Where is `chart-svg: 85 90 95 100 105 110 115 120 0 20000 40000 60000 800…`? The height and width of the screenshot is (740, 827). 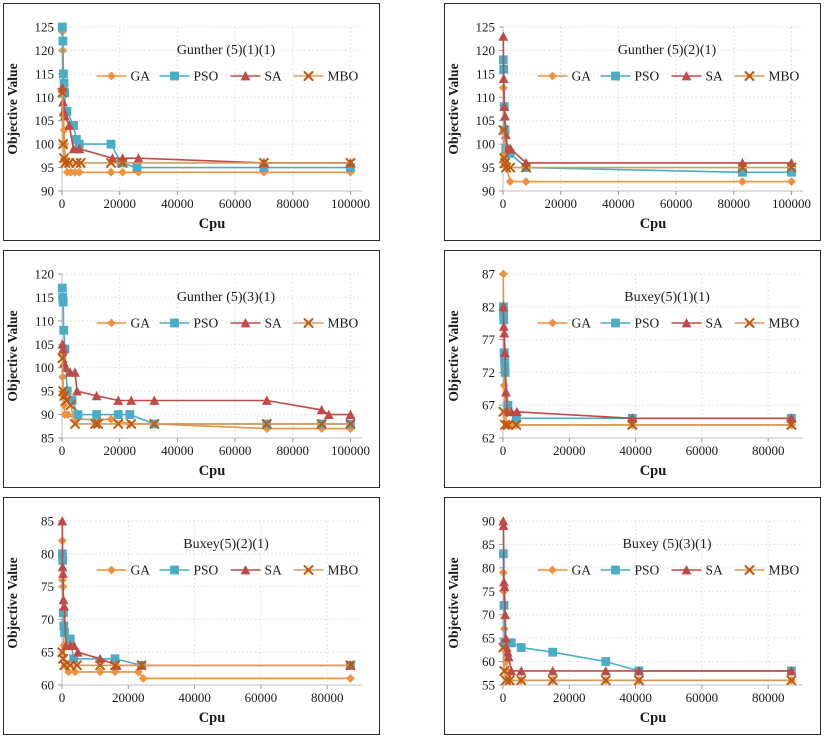
chart-svg: 85 90 95 100 105 110 115 120 0 20000 40000 60000 800… is located at coordinates (187, 373).